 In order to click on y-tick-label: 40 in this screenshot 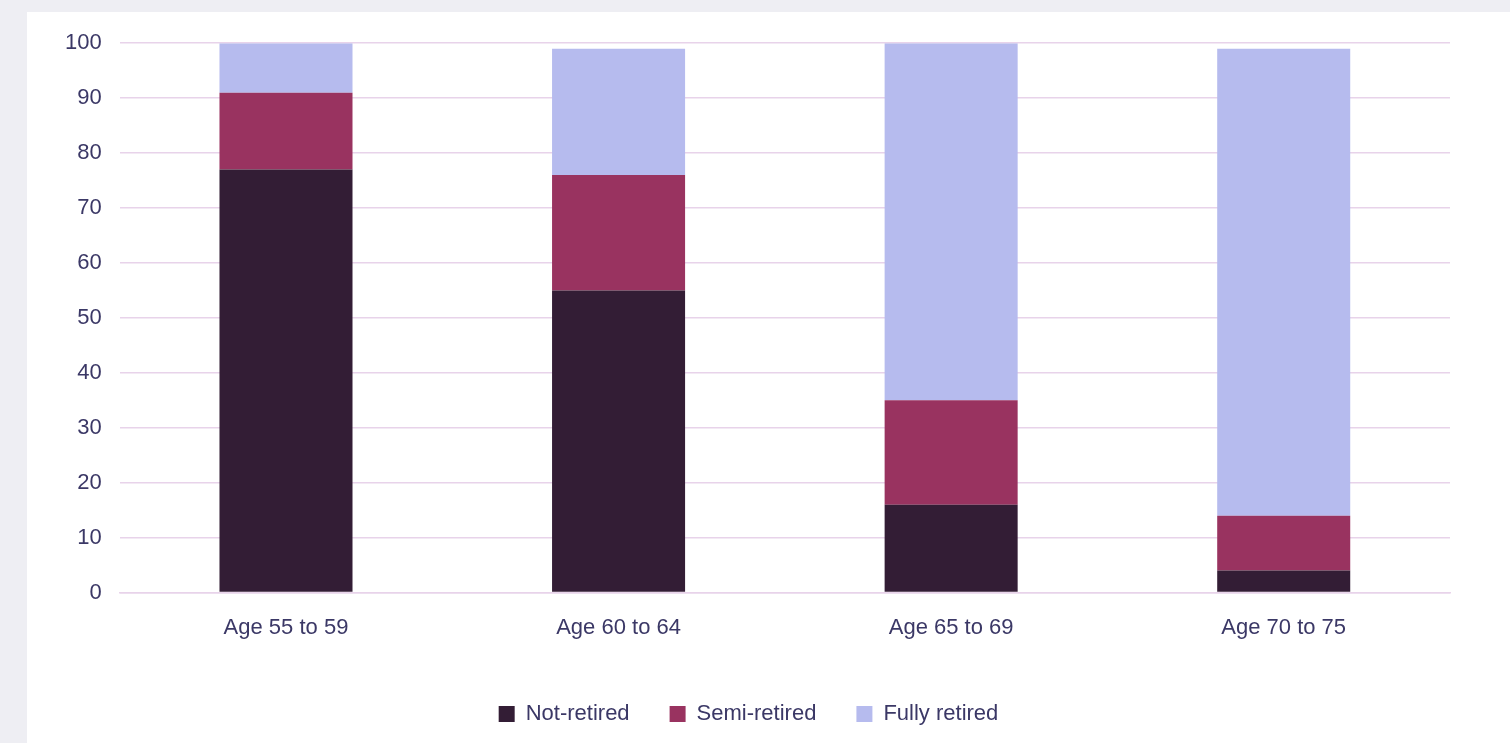, I will do `click(89, 371)`.